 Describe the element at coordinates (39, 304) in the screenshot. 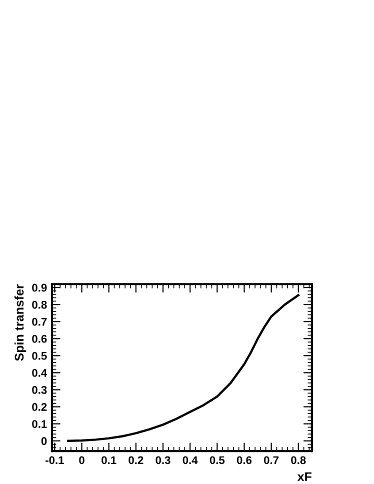

I see `y-tick-label: 0.8` at that location.